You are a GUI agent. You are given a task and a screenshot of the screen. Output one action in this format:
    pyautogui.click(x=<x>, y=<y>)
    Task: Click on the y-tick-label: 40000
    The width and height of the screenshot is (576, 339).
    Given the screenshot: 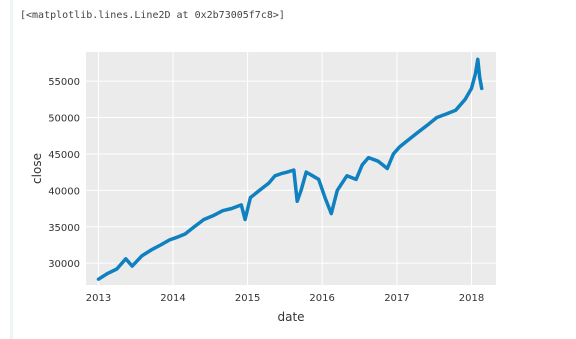 What is the action you would take?
    pyautogui.click(x=64, y=191)
    